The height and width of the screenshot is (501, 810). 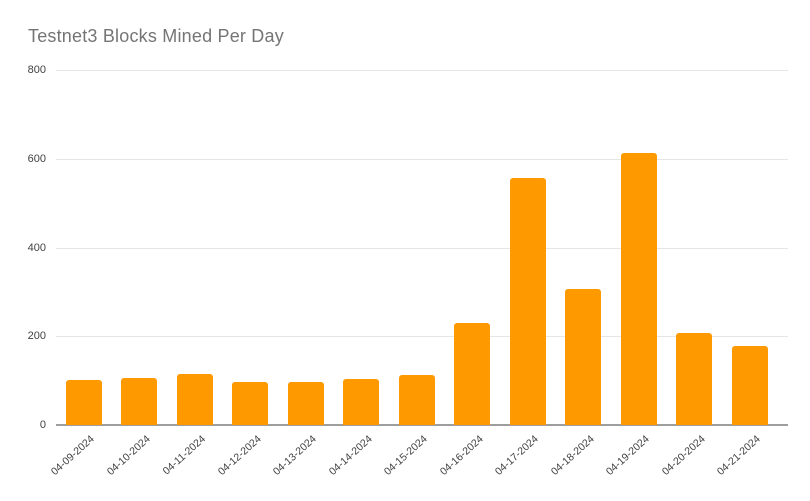 What do you see at coordinates (694, 379) in the screenshot?
I see `bar-04-20-2024` at bounding box center [694, 379].